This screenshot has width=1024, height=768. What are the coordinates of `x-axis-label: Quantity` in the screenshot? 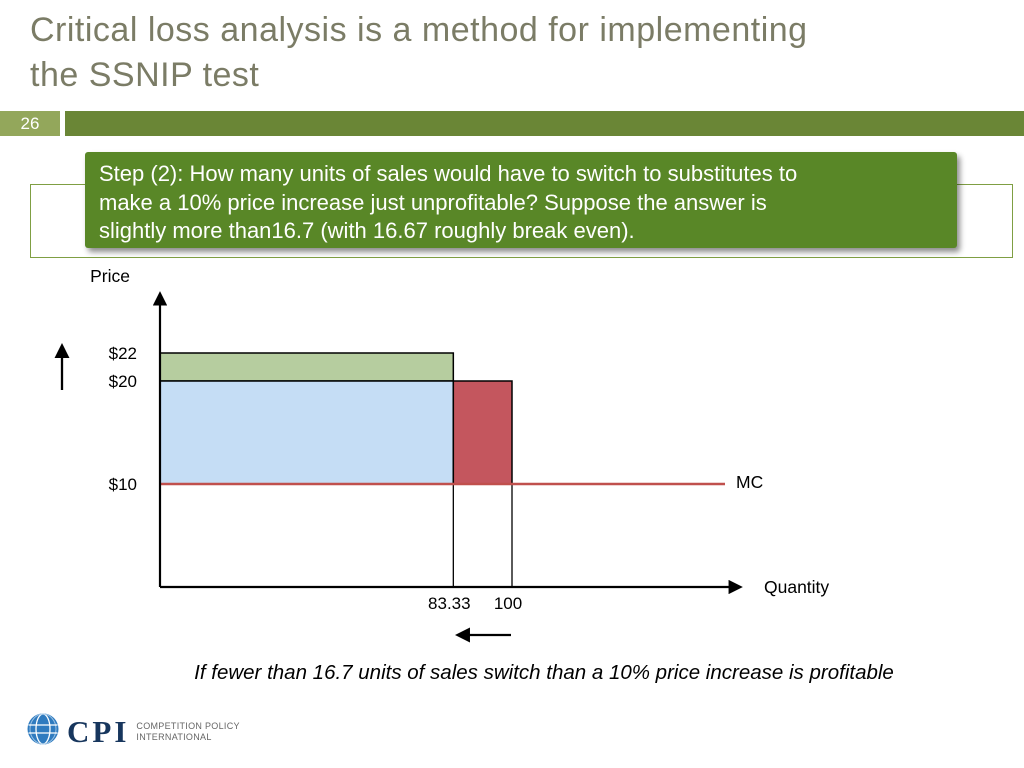 It's located at (796, 587).